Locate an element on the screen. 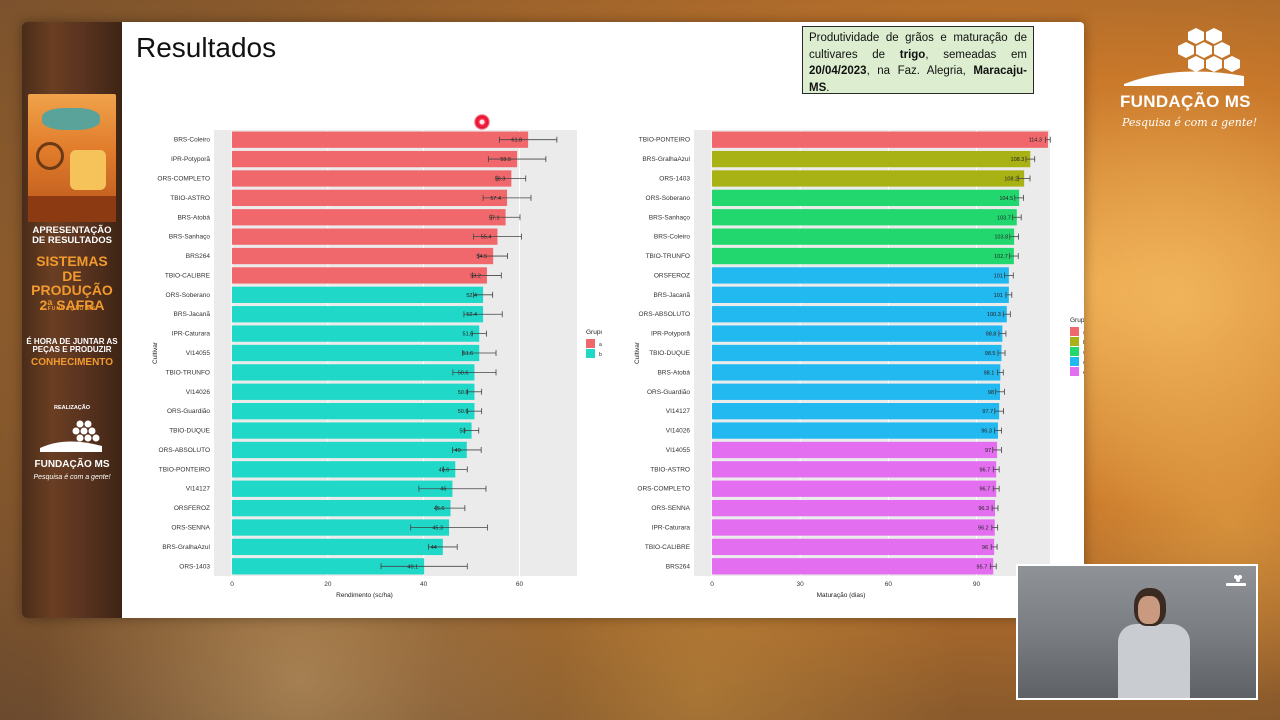 The image size is (1280, 720). data-label: 95.7 is located at coordinates (982, 567).